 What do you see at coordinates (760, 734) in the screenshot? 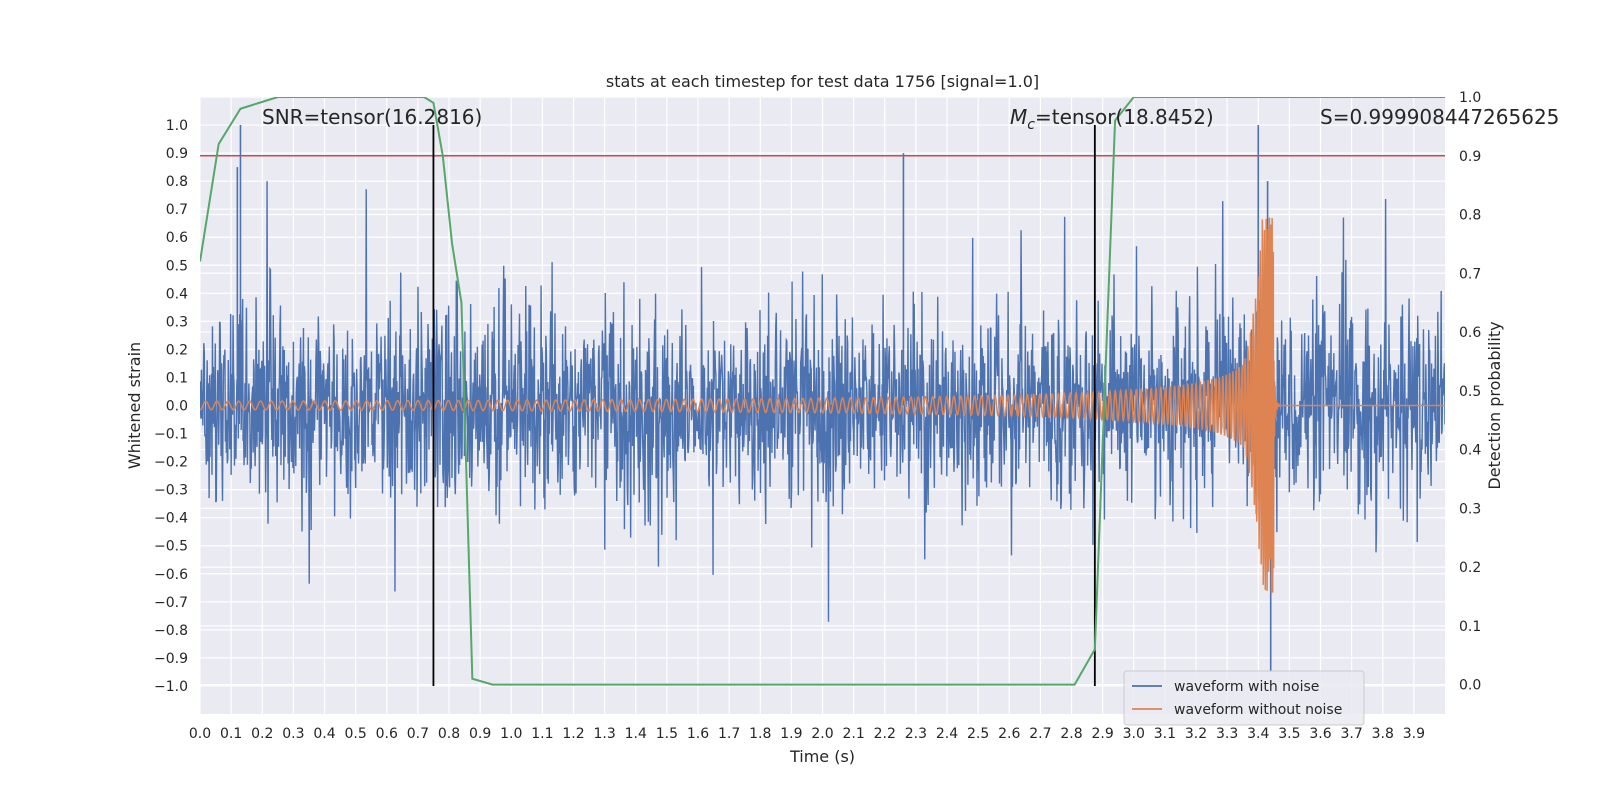
I see `x-tick-label: 1.8` at bounding box center [760, 734].